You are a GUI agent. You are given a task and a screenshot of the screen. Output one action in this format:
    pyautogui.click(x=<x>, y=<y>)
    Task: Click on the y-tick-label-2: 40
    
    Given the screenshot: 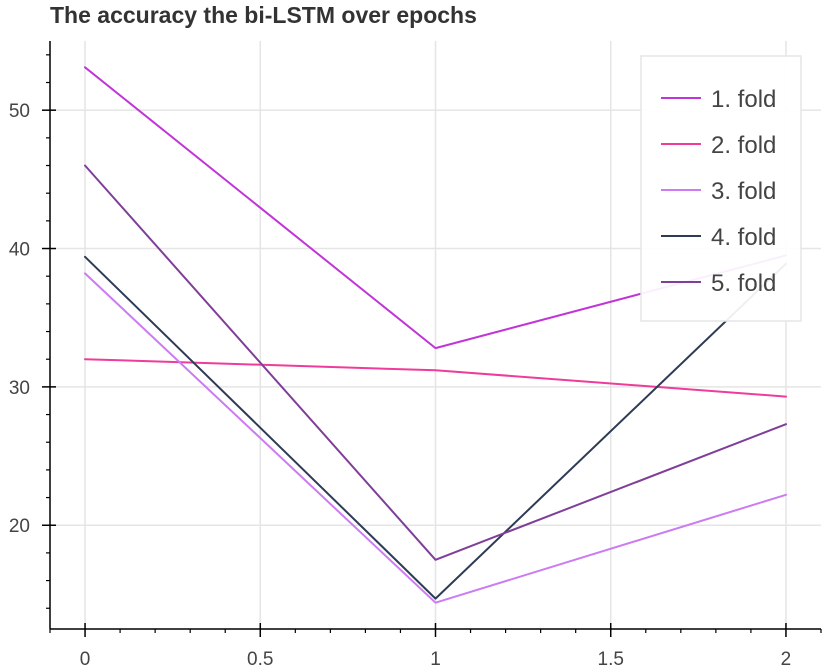 What is the action you would take?
    pyautogui.click(x=19, y=250)
    